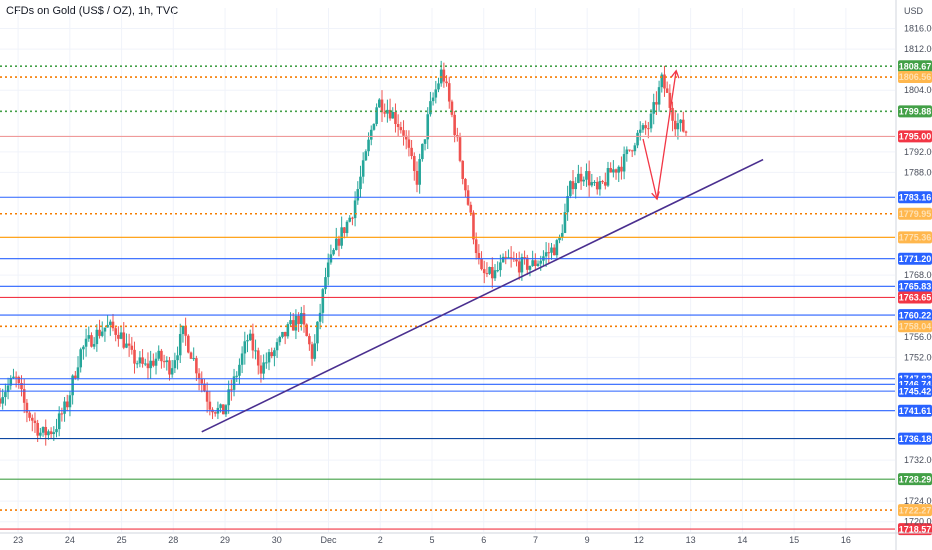  I want to click on time-tick-label: 23, so click(18, 540).